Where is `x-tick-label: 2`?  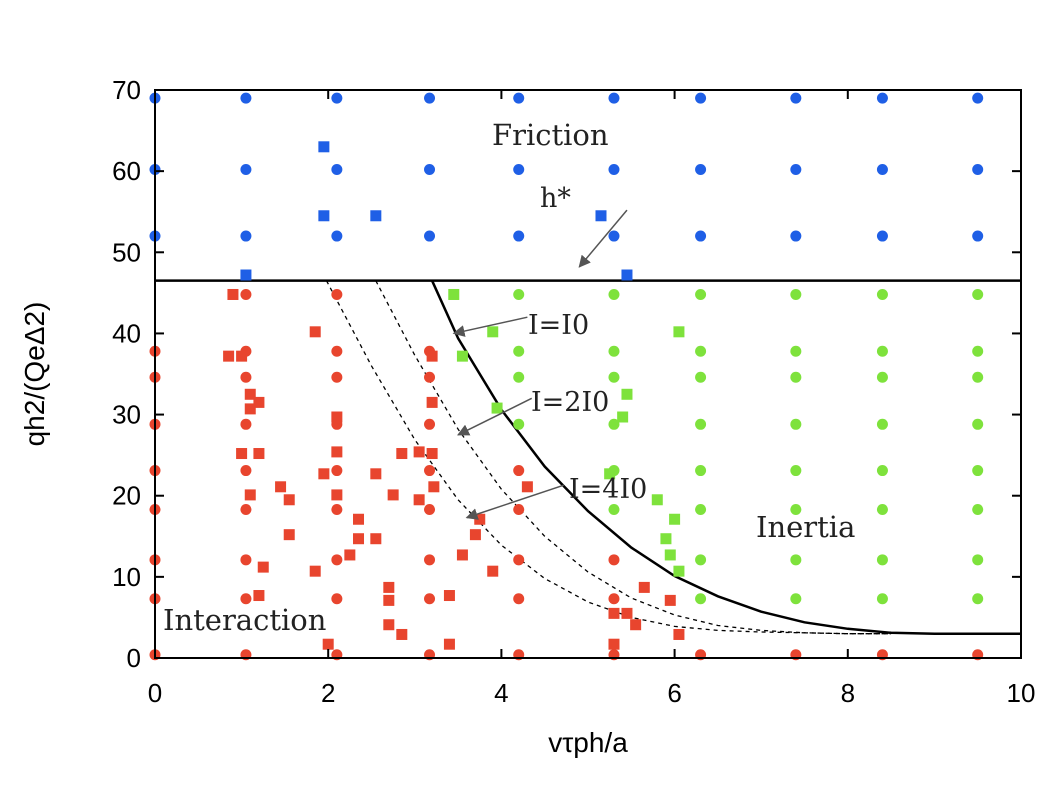
x-tick-label: 2 is located at coordinates (328, 693).